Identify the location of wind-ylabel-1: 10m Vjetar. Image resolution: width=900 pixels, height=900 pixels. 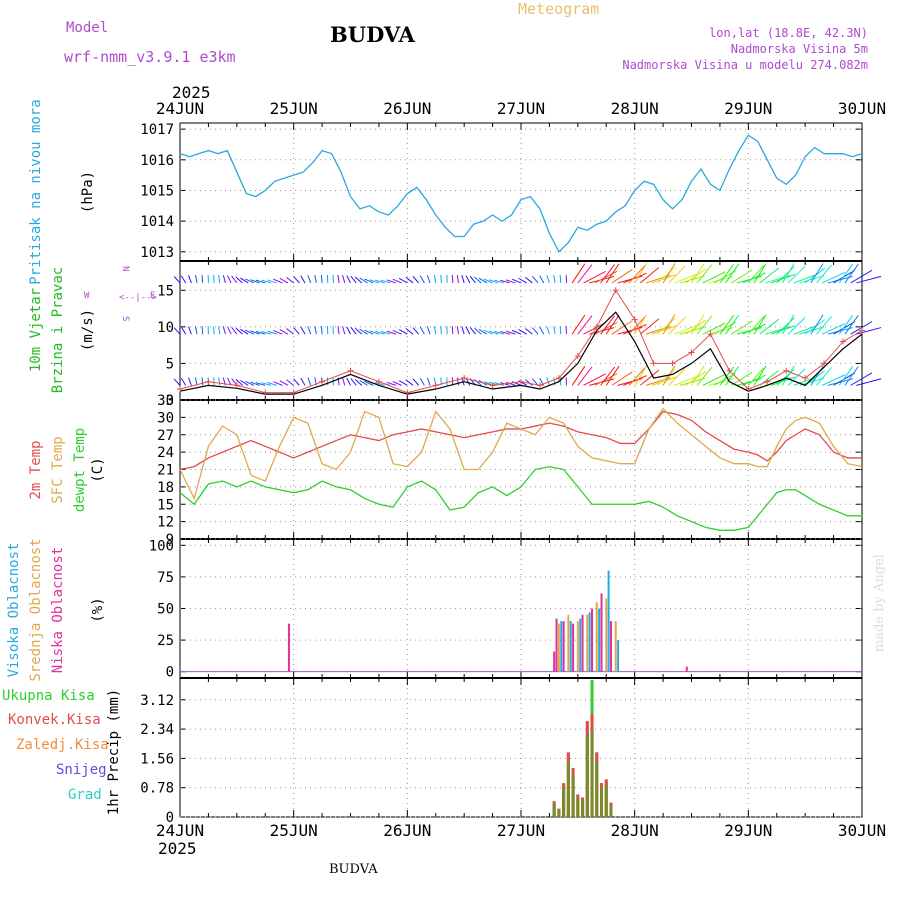
(36, 330).